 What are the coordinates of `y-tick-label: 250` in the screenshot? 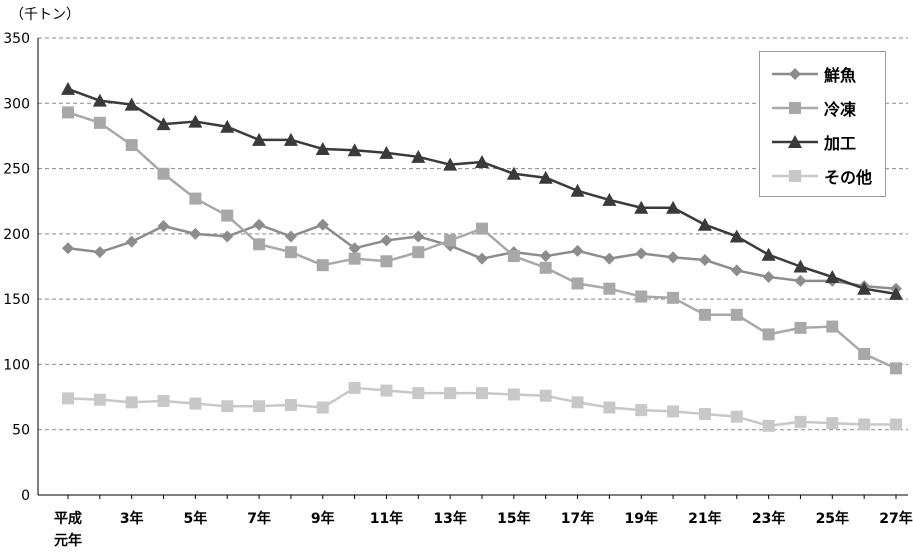 It's located at (16, 170).